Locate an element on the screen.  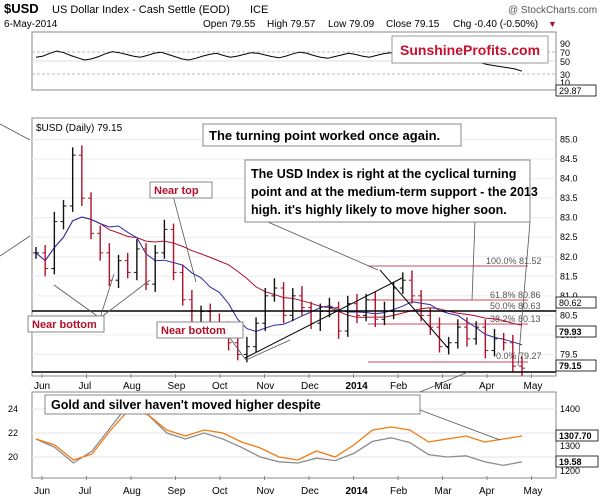
x-tick-label: Feb is located at coordinates (399, 491).